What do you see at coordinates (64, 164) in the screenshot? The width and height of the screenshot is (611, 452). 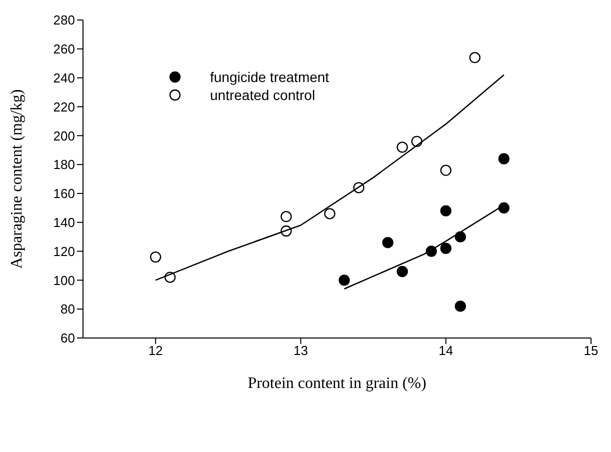 I see `y-tick-label: 180` at bounding box center [64, 164].